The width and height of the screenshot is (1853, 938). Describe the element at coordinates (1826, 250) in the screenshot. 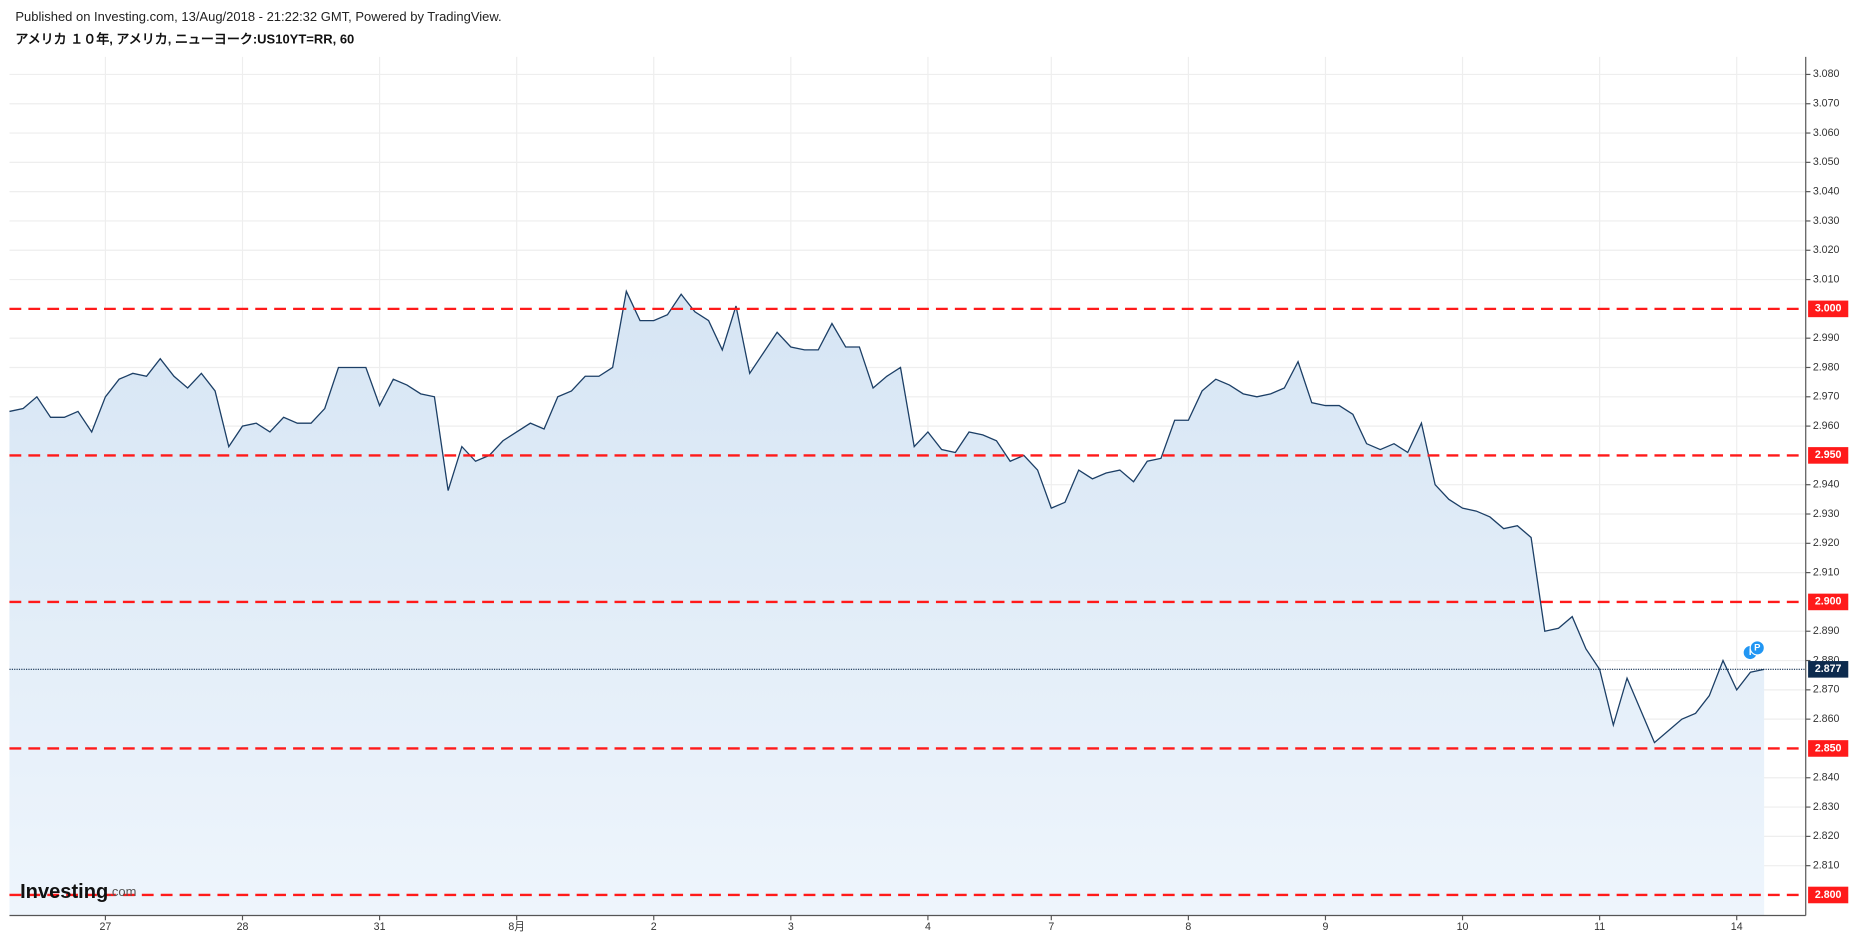

I see `y-tick-label: 3.020` at that location.